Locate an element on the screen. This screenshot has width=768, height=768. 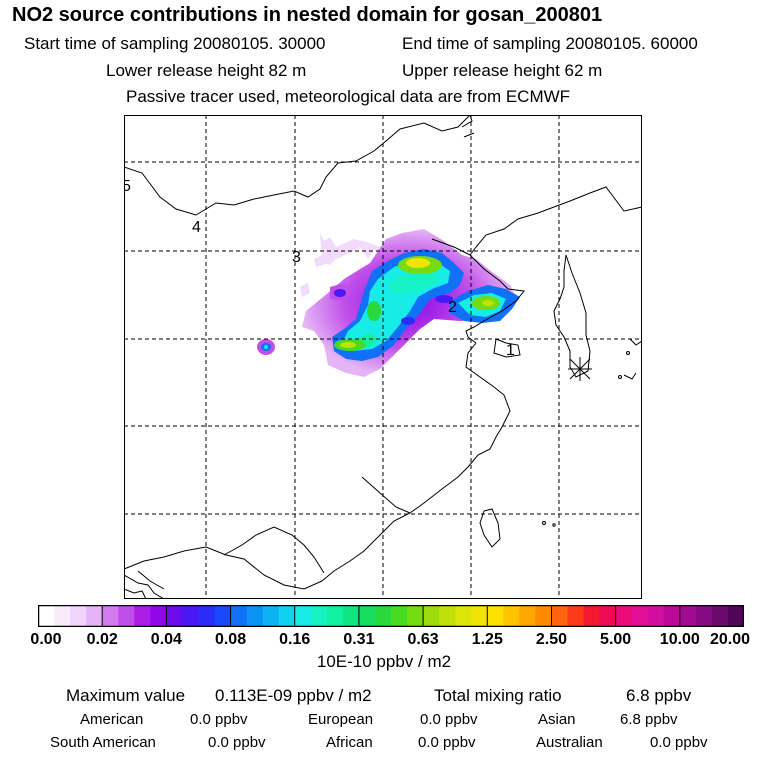
max-value-label: Maximum value is located at coordinates (126, 695).